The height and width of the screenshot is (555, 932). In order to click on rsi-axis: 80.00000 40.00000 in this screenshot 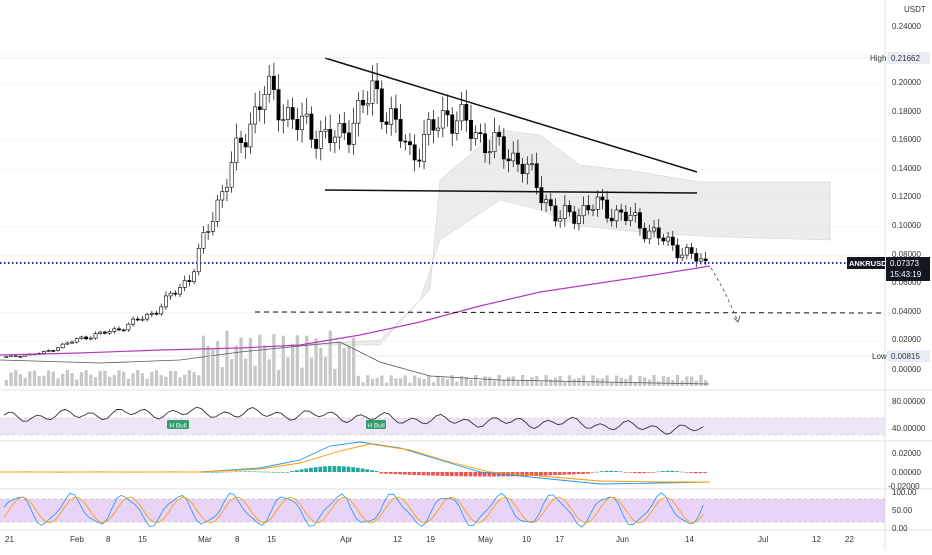, I will do `click(909, 415)`.